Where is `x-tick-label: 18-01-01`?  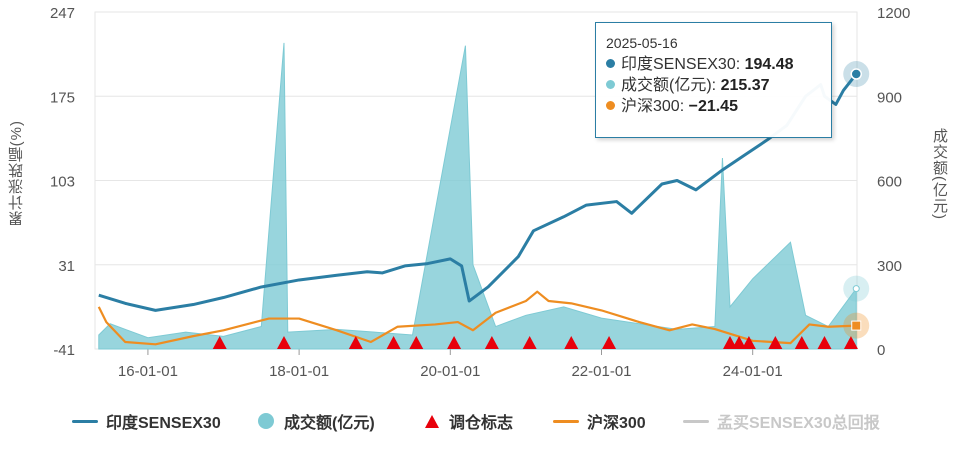 x-tick-label: 18-01-01 is located at coordinates (299, 371).